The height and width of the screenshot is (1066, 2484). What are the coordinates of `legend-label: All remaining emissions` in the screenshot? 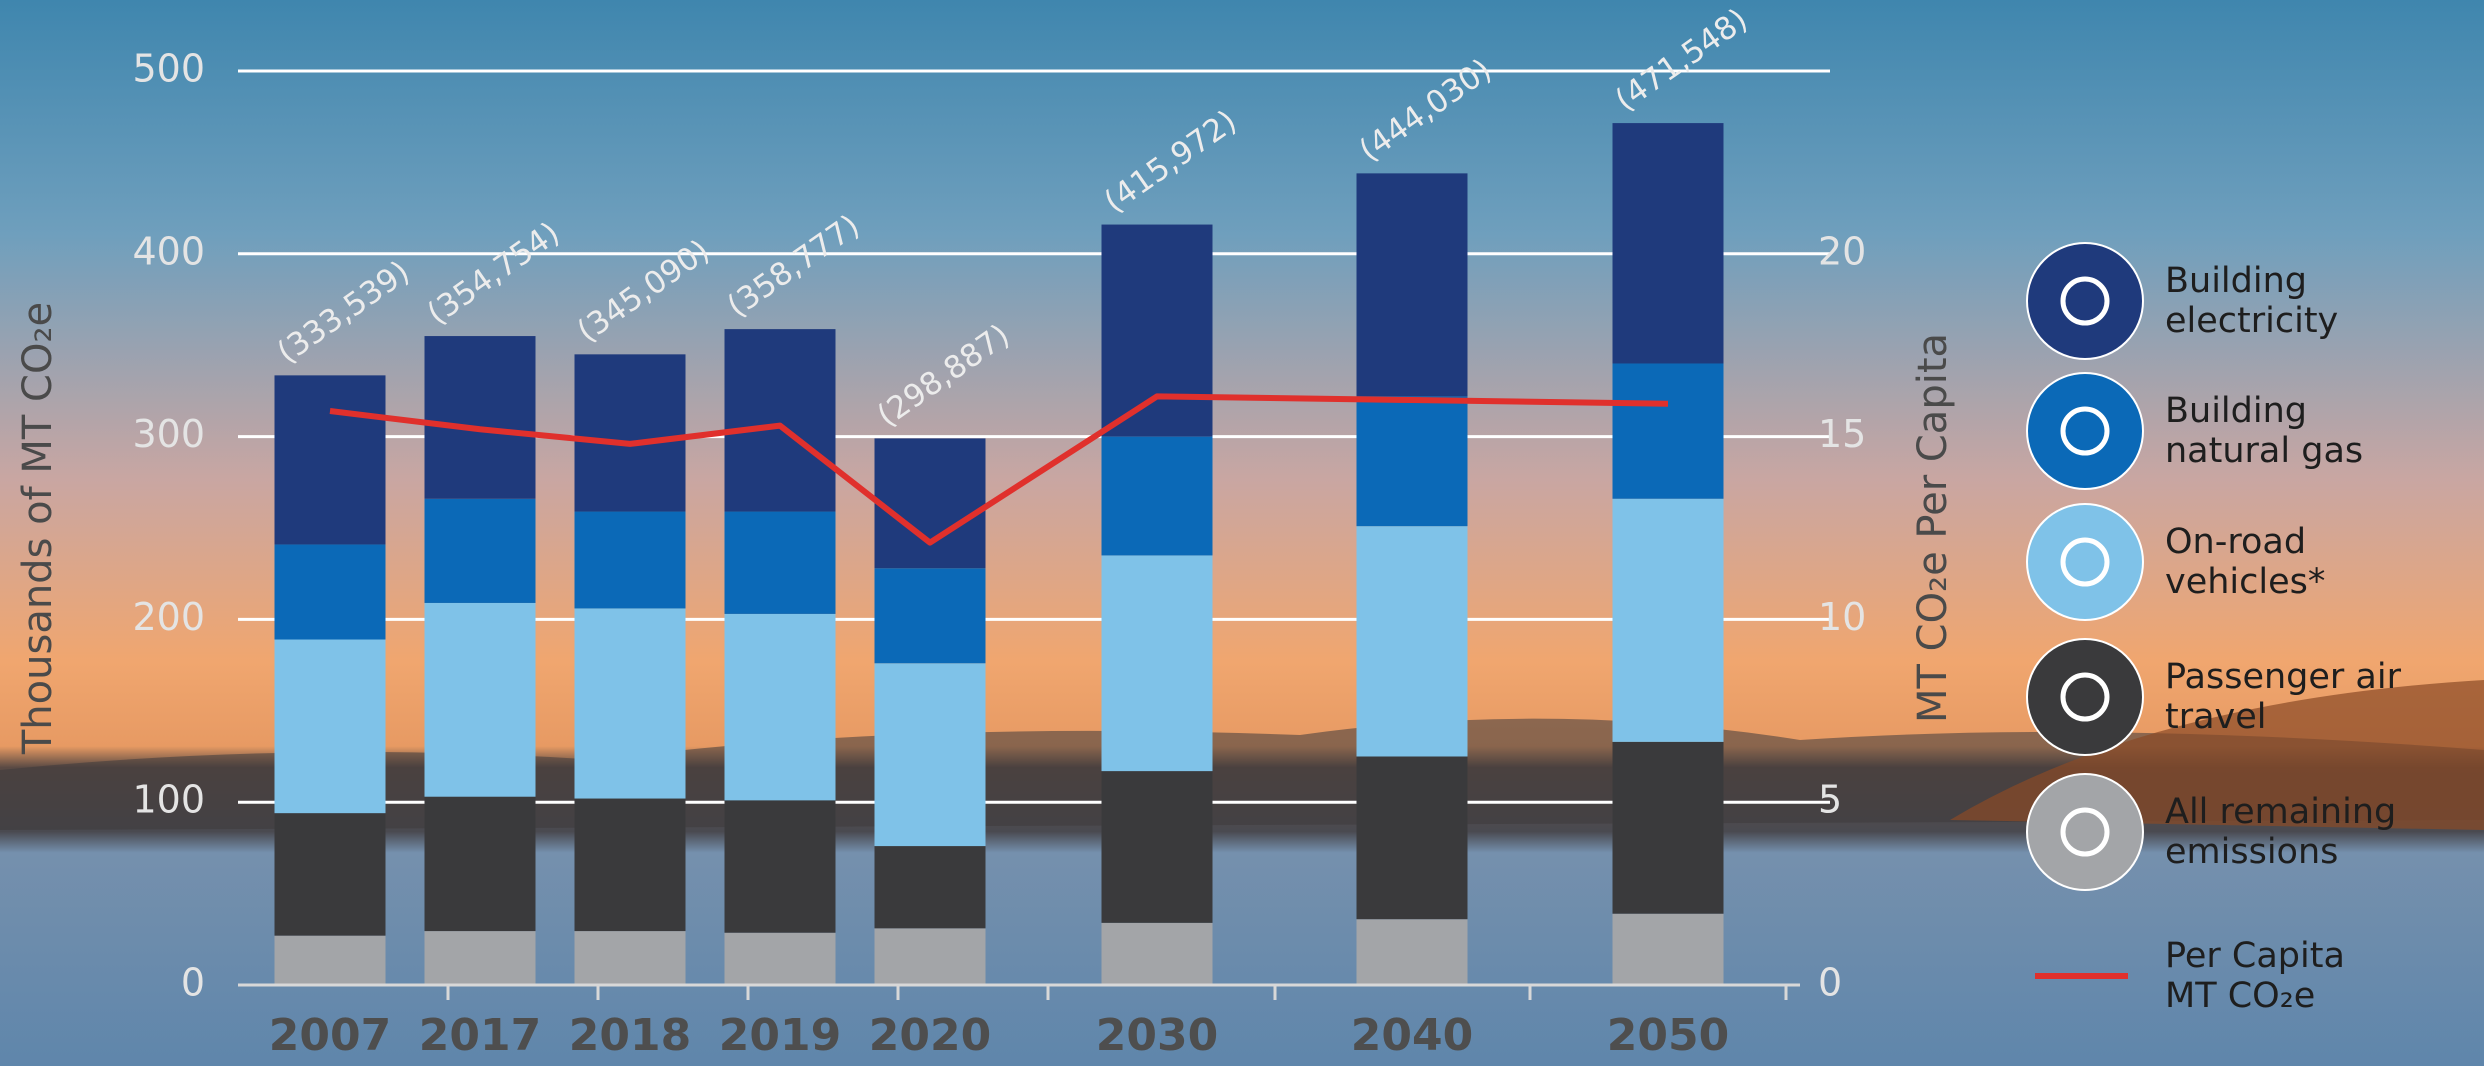 It's located at (2281, 832).